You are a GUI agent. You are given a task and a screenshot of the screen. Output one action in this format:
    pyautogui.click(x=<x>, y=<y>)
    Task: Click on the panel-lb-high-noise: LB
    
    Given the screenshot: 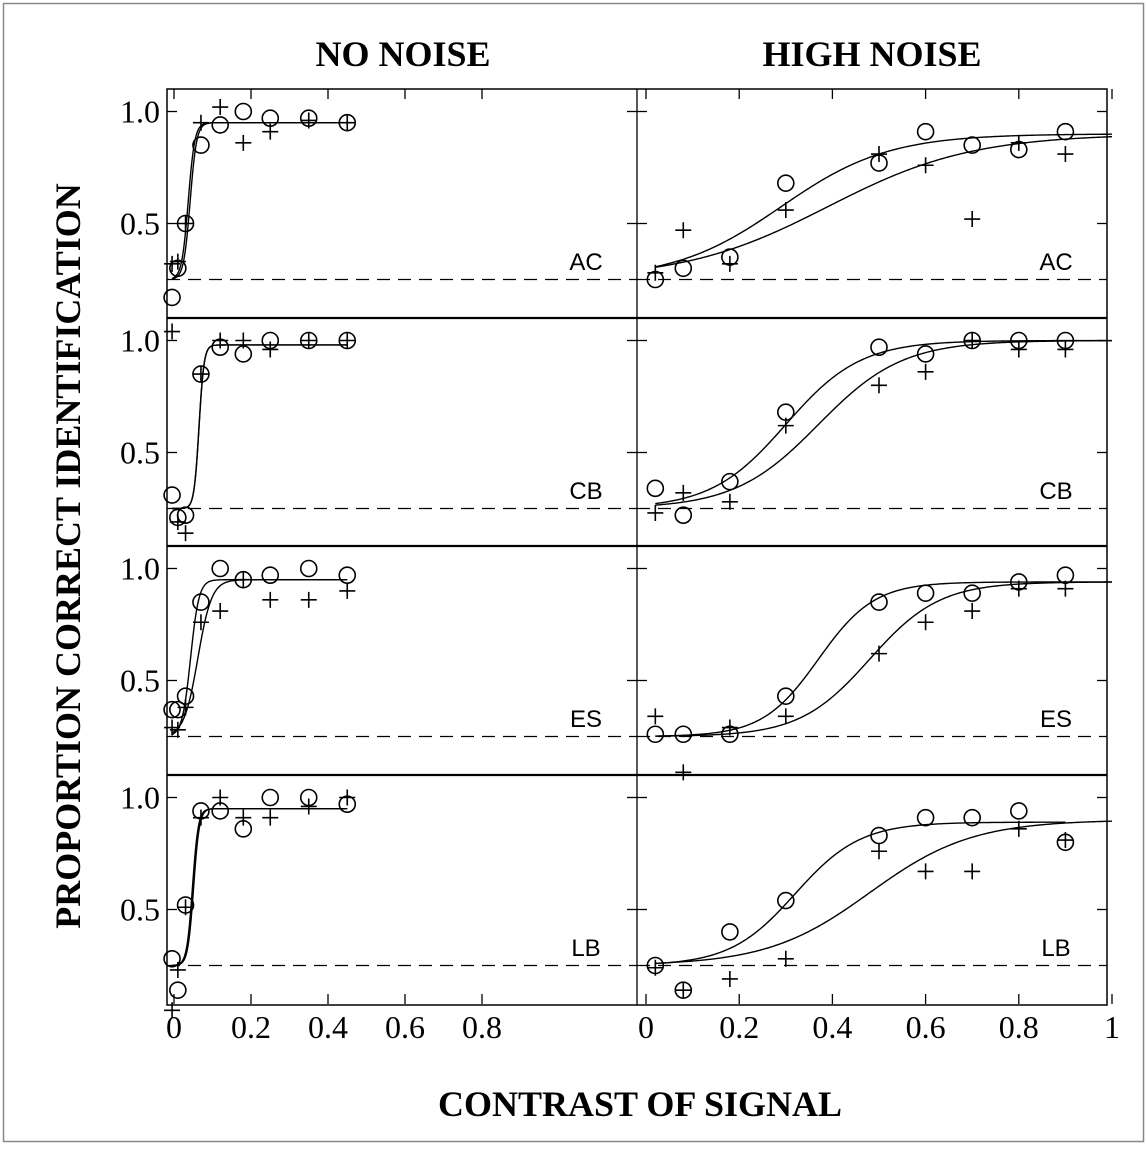 What is the action you would take?
    pyautogui.click(x=875, y=900)
    